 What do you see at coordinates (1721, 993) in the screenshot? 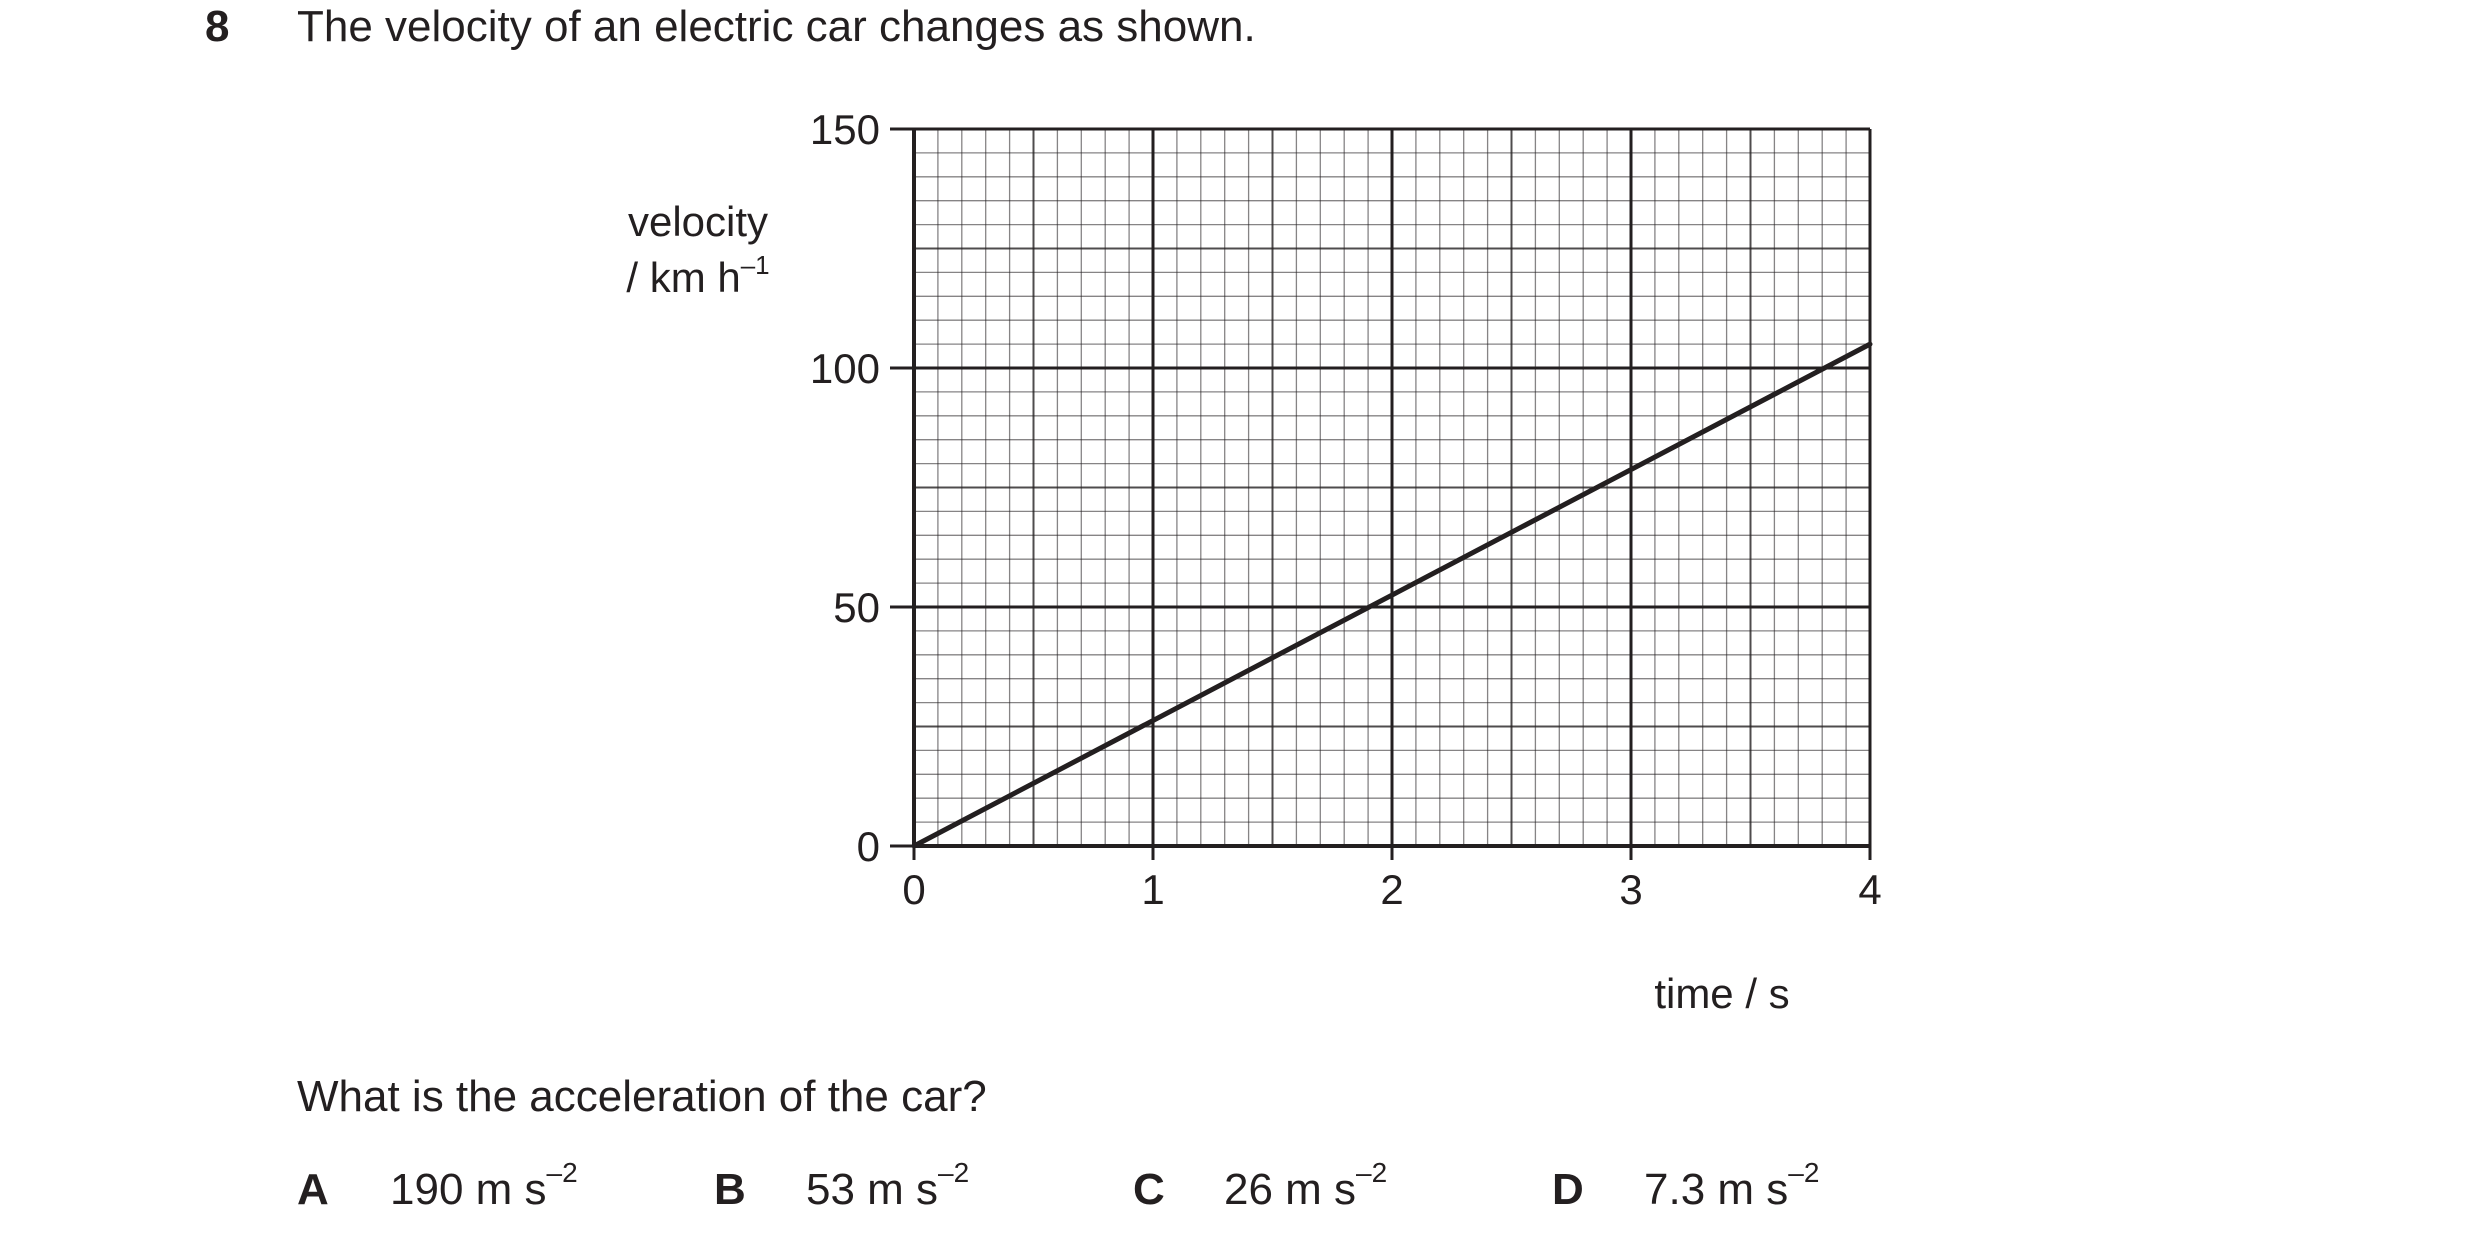
I see `x-axis-label: time / s` at bounding box center [1721, 993].